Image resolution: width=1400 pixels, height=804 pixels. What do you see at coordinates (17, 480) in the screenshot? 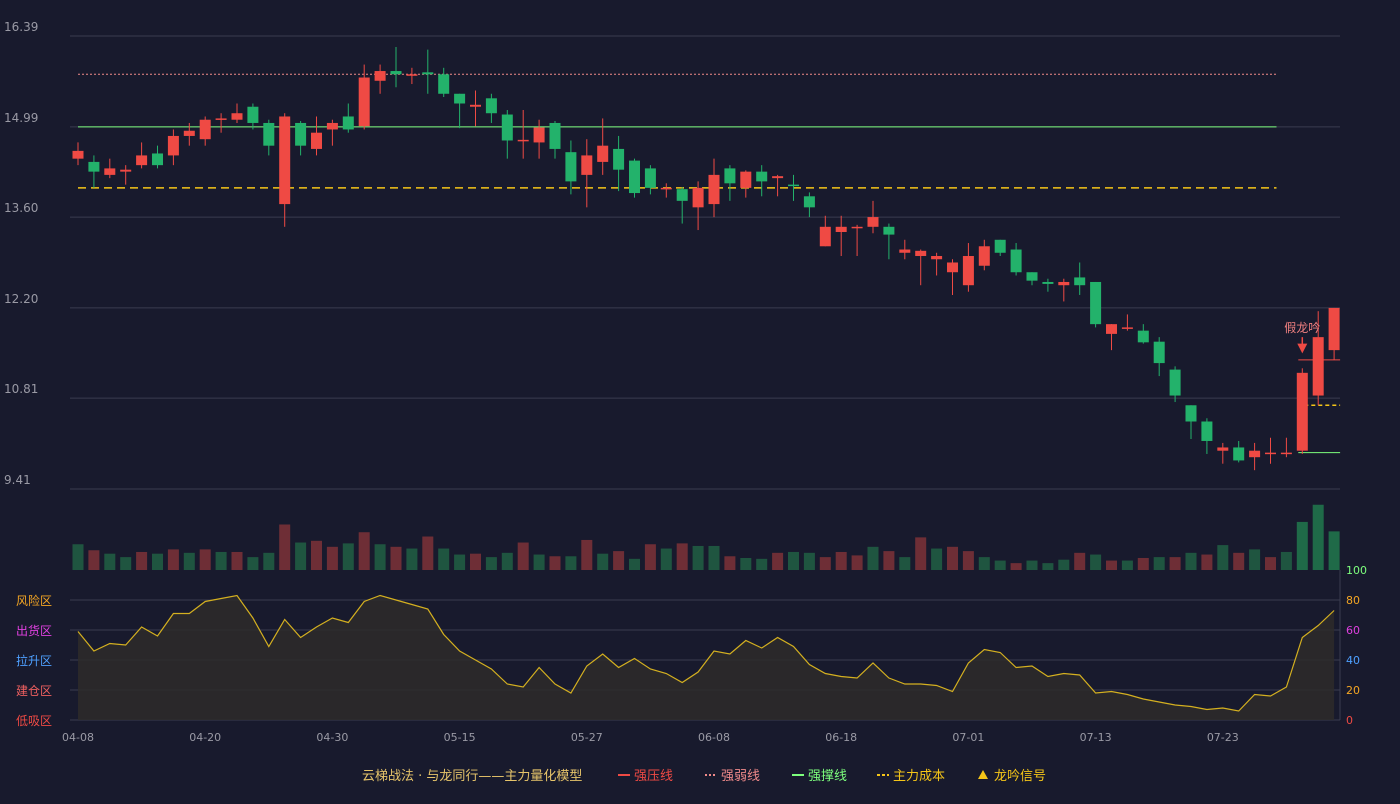
I see `price-tick-label: 9.41` at bounding box center [17, 480].